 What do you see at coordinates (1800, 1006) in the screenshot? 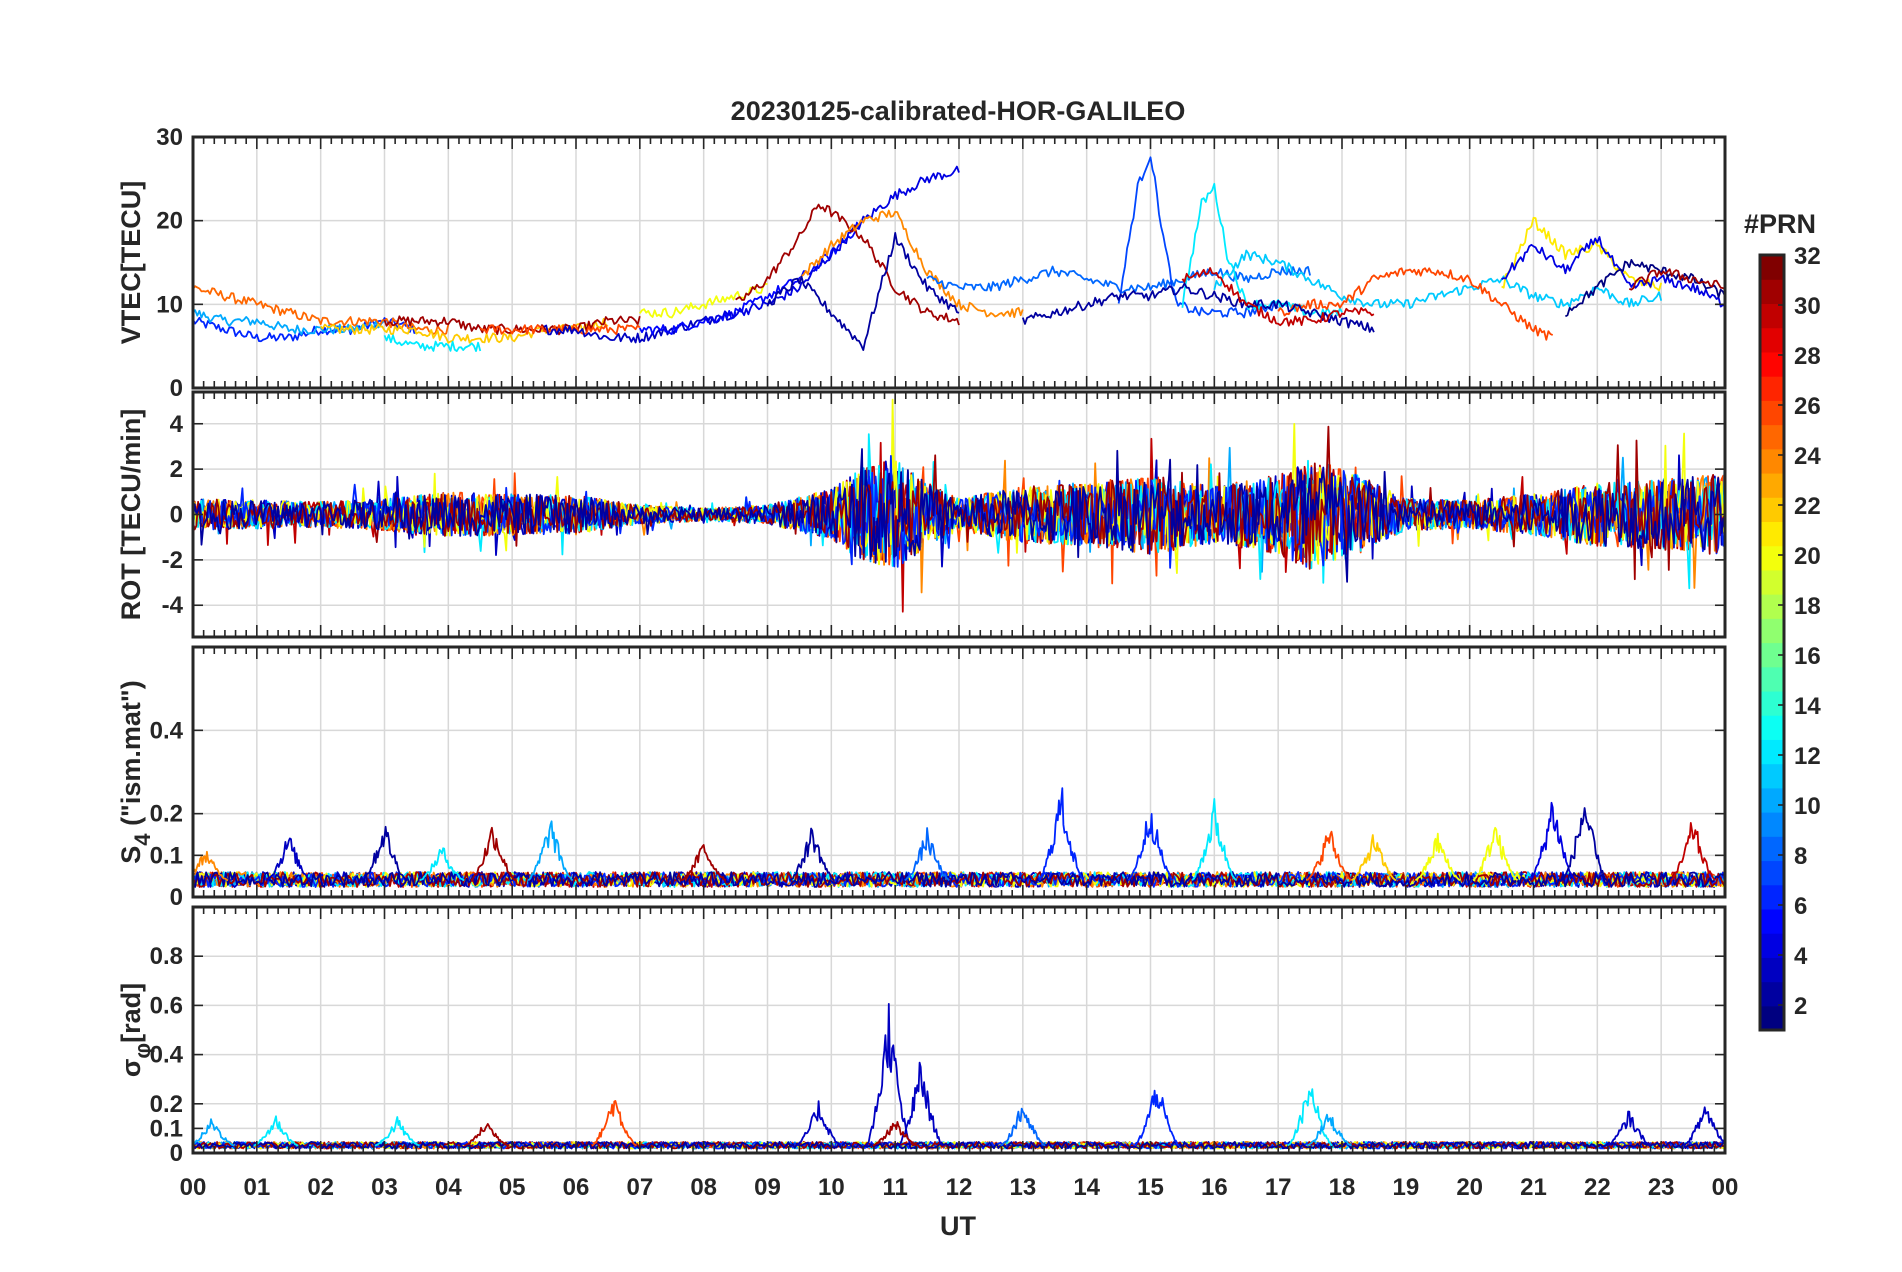
I see `colorbar-tick-label: 2` at bounding box center [1800, 1006].